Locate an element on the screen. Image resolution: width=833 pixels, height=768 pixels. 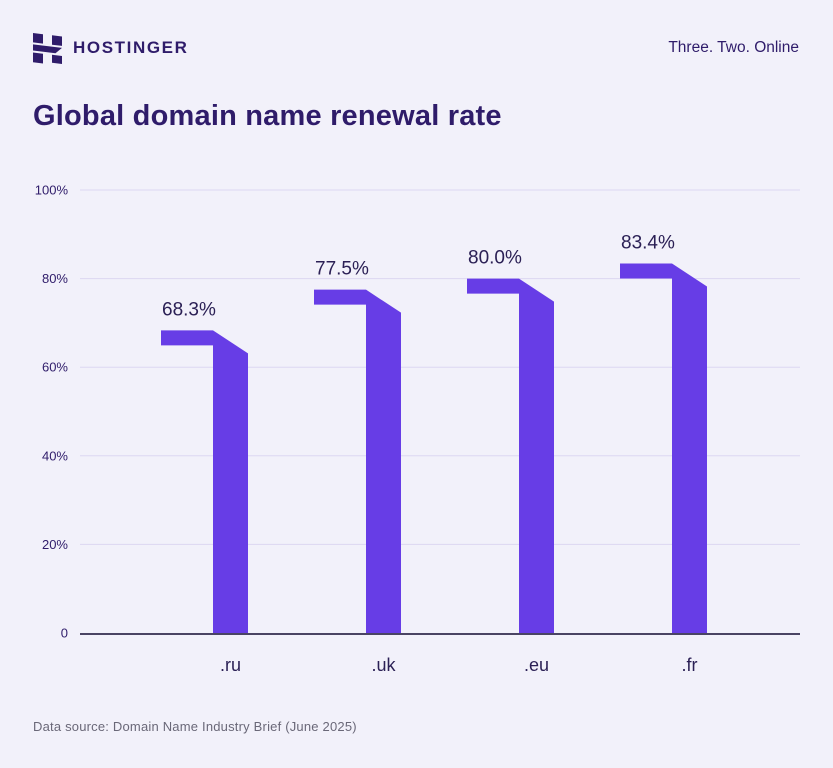
brand: HOSTINGER is located at coordinates (111, 48).